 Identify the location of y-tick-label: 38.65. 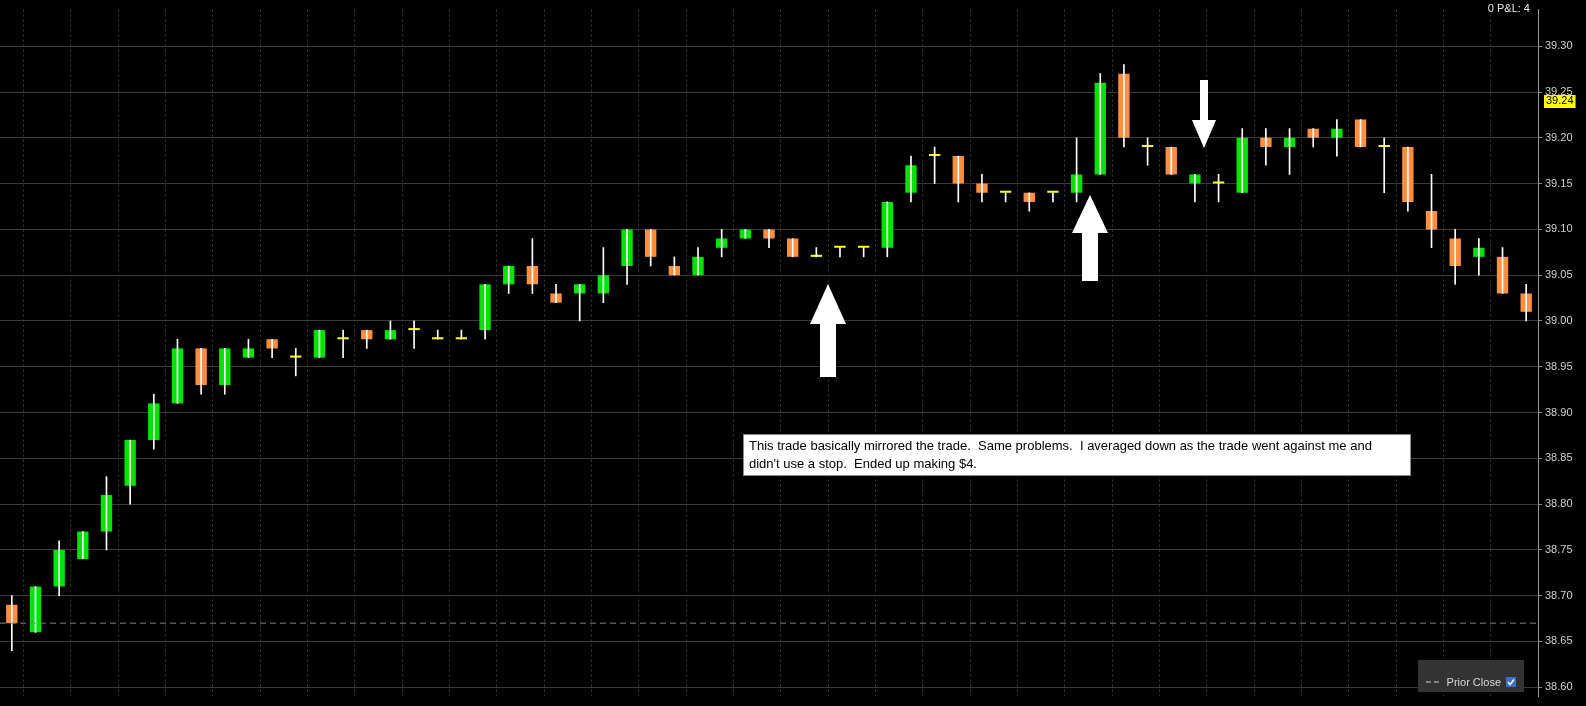
(1559, 640).